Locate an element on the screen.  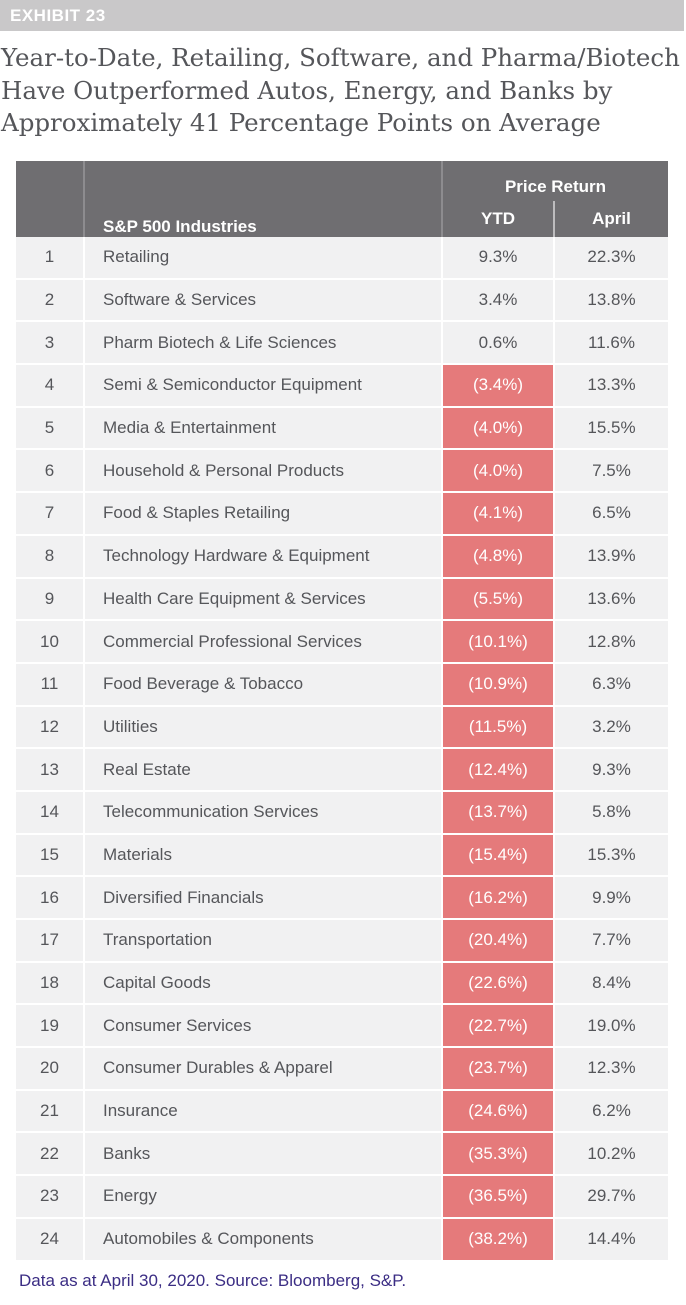
table-row: 5 Media & Entertainment (4.0%) 15.5% is located at coordinates (342, 428).